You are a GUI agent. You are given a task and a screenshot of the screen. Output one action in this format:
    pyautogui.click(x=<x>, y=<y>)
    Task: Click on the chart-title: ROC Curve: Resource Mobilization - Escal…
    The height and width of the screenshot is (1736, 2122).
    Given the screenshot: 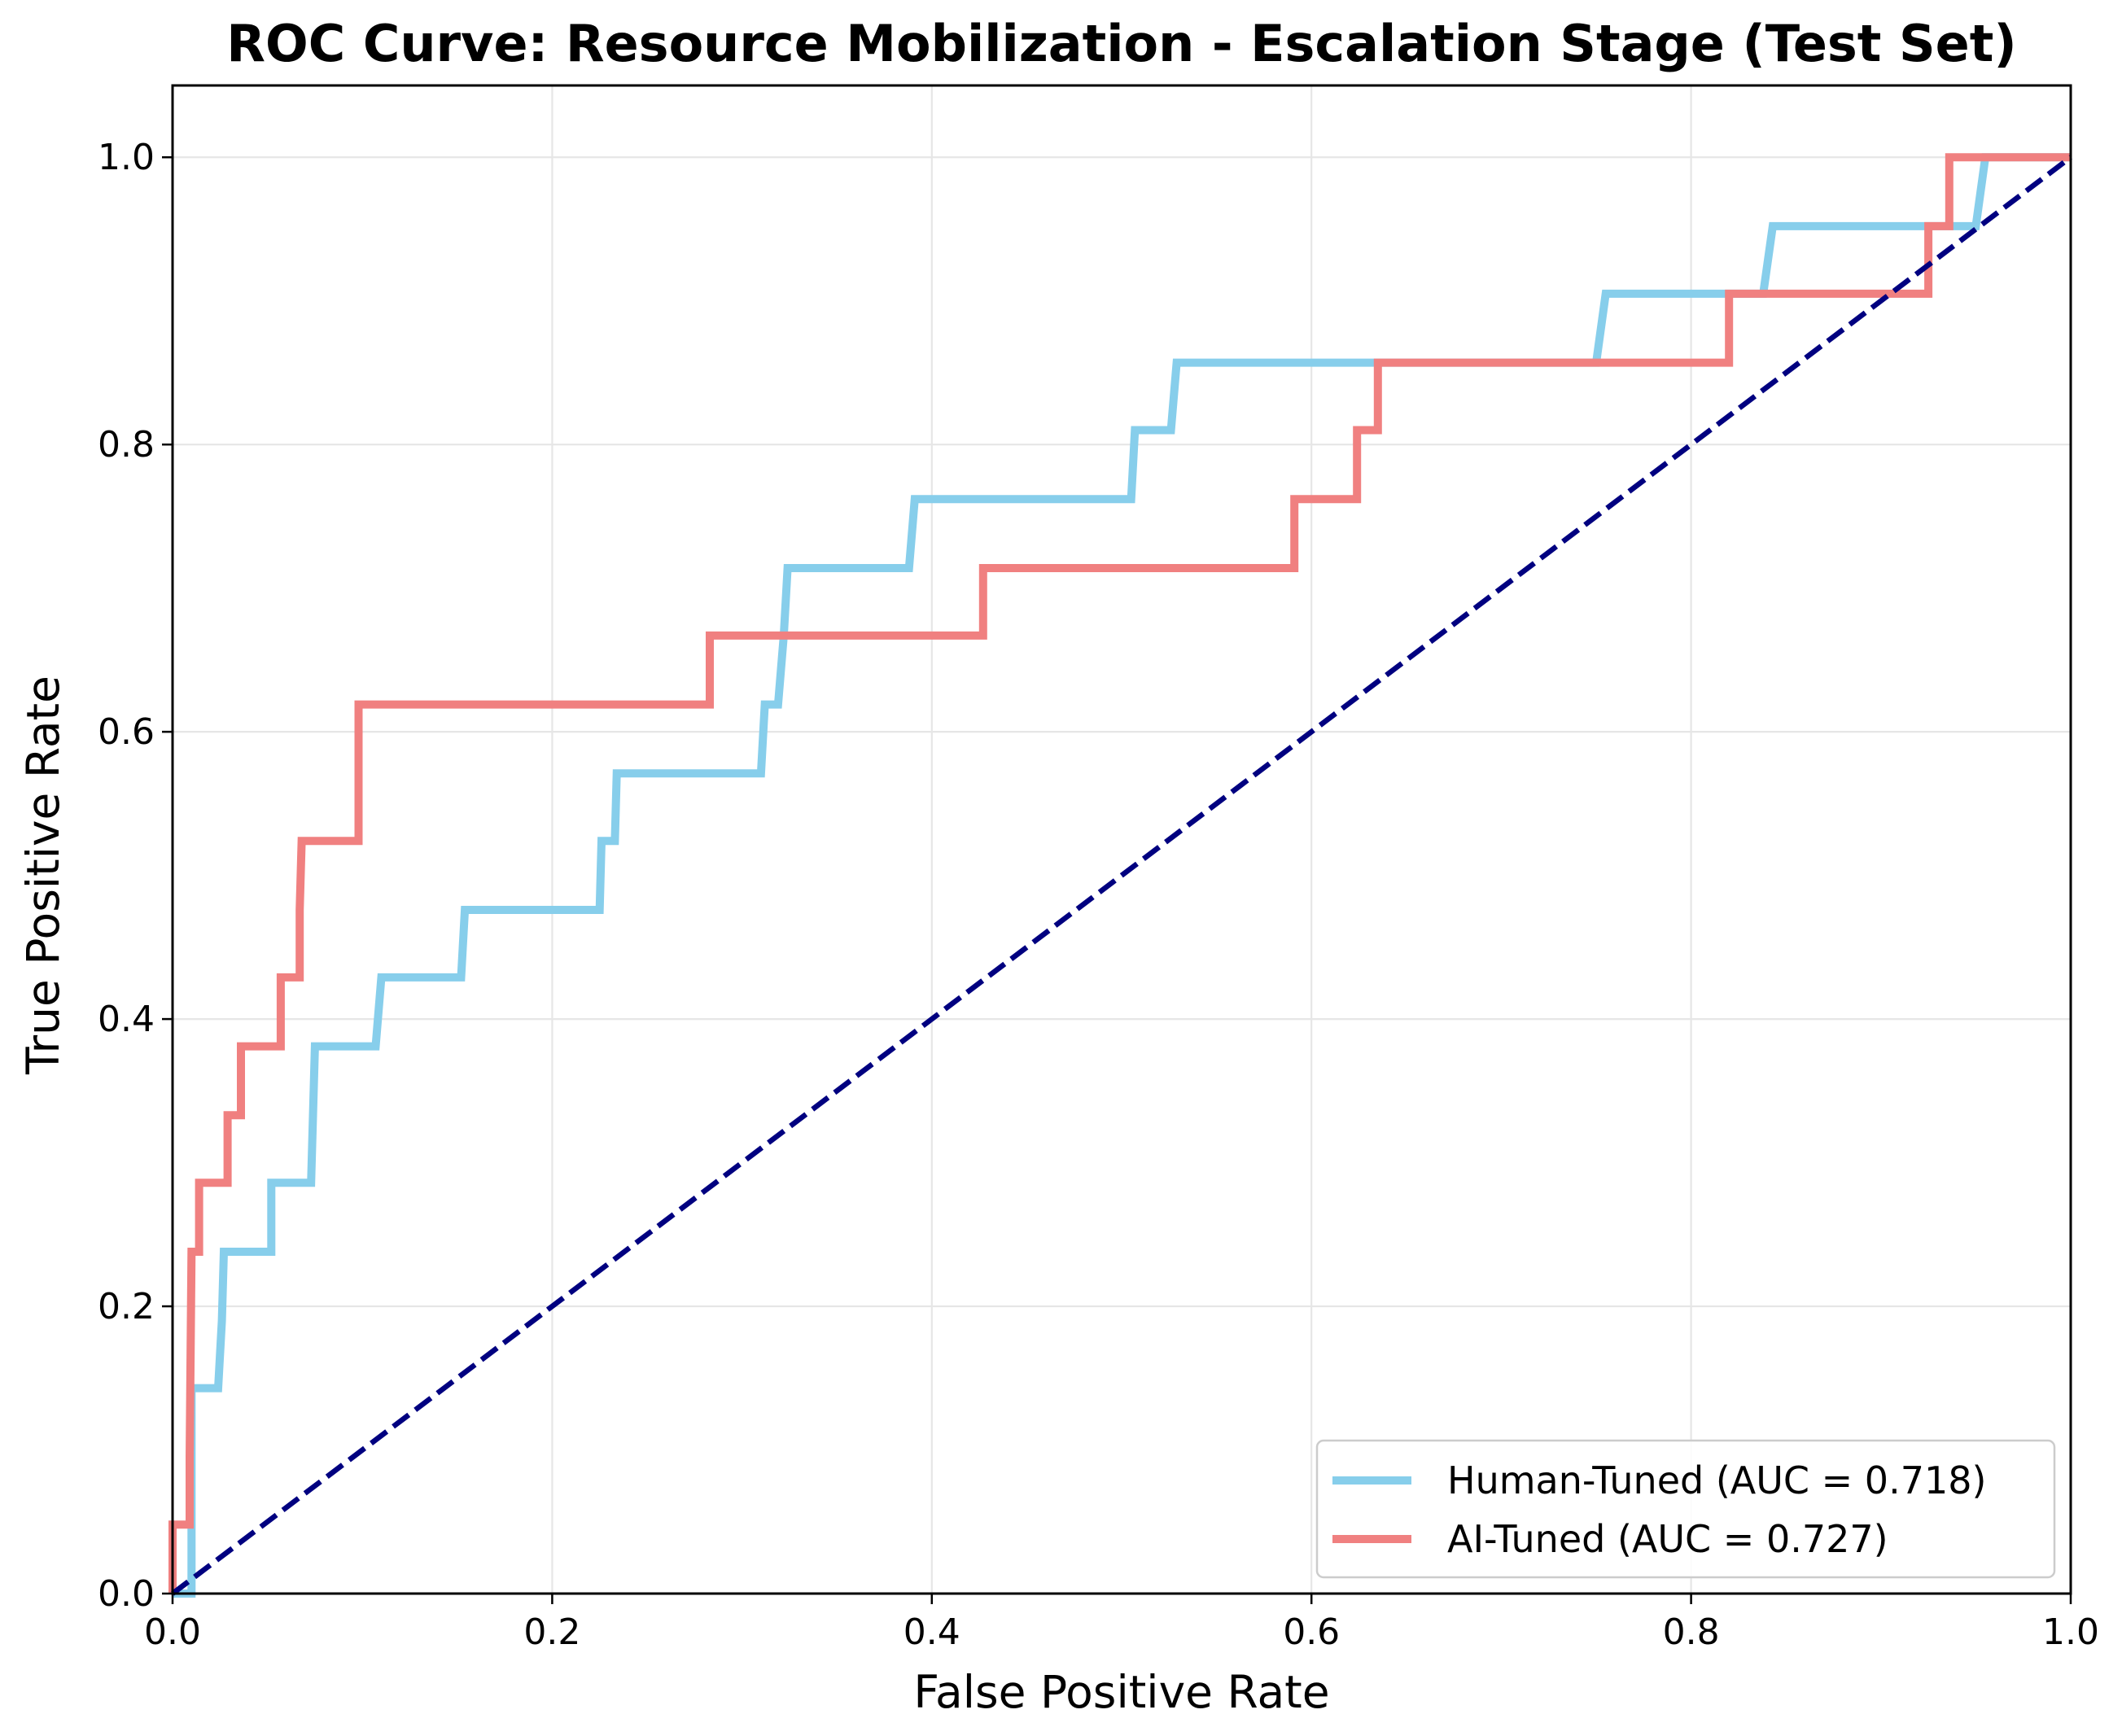 What is the action you would take?
    pyautogui.click(x=1121, y=43)
    